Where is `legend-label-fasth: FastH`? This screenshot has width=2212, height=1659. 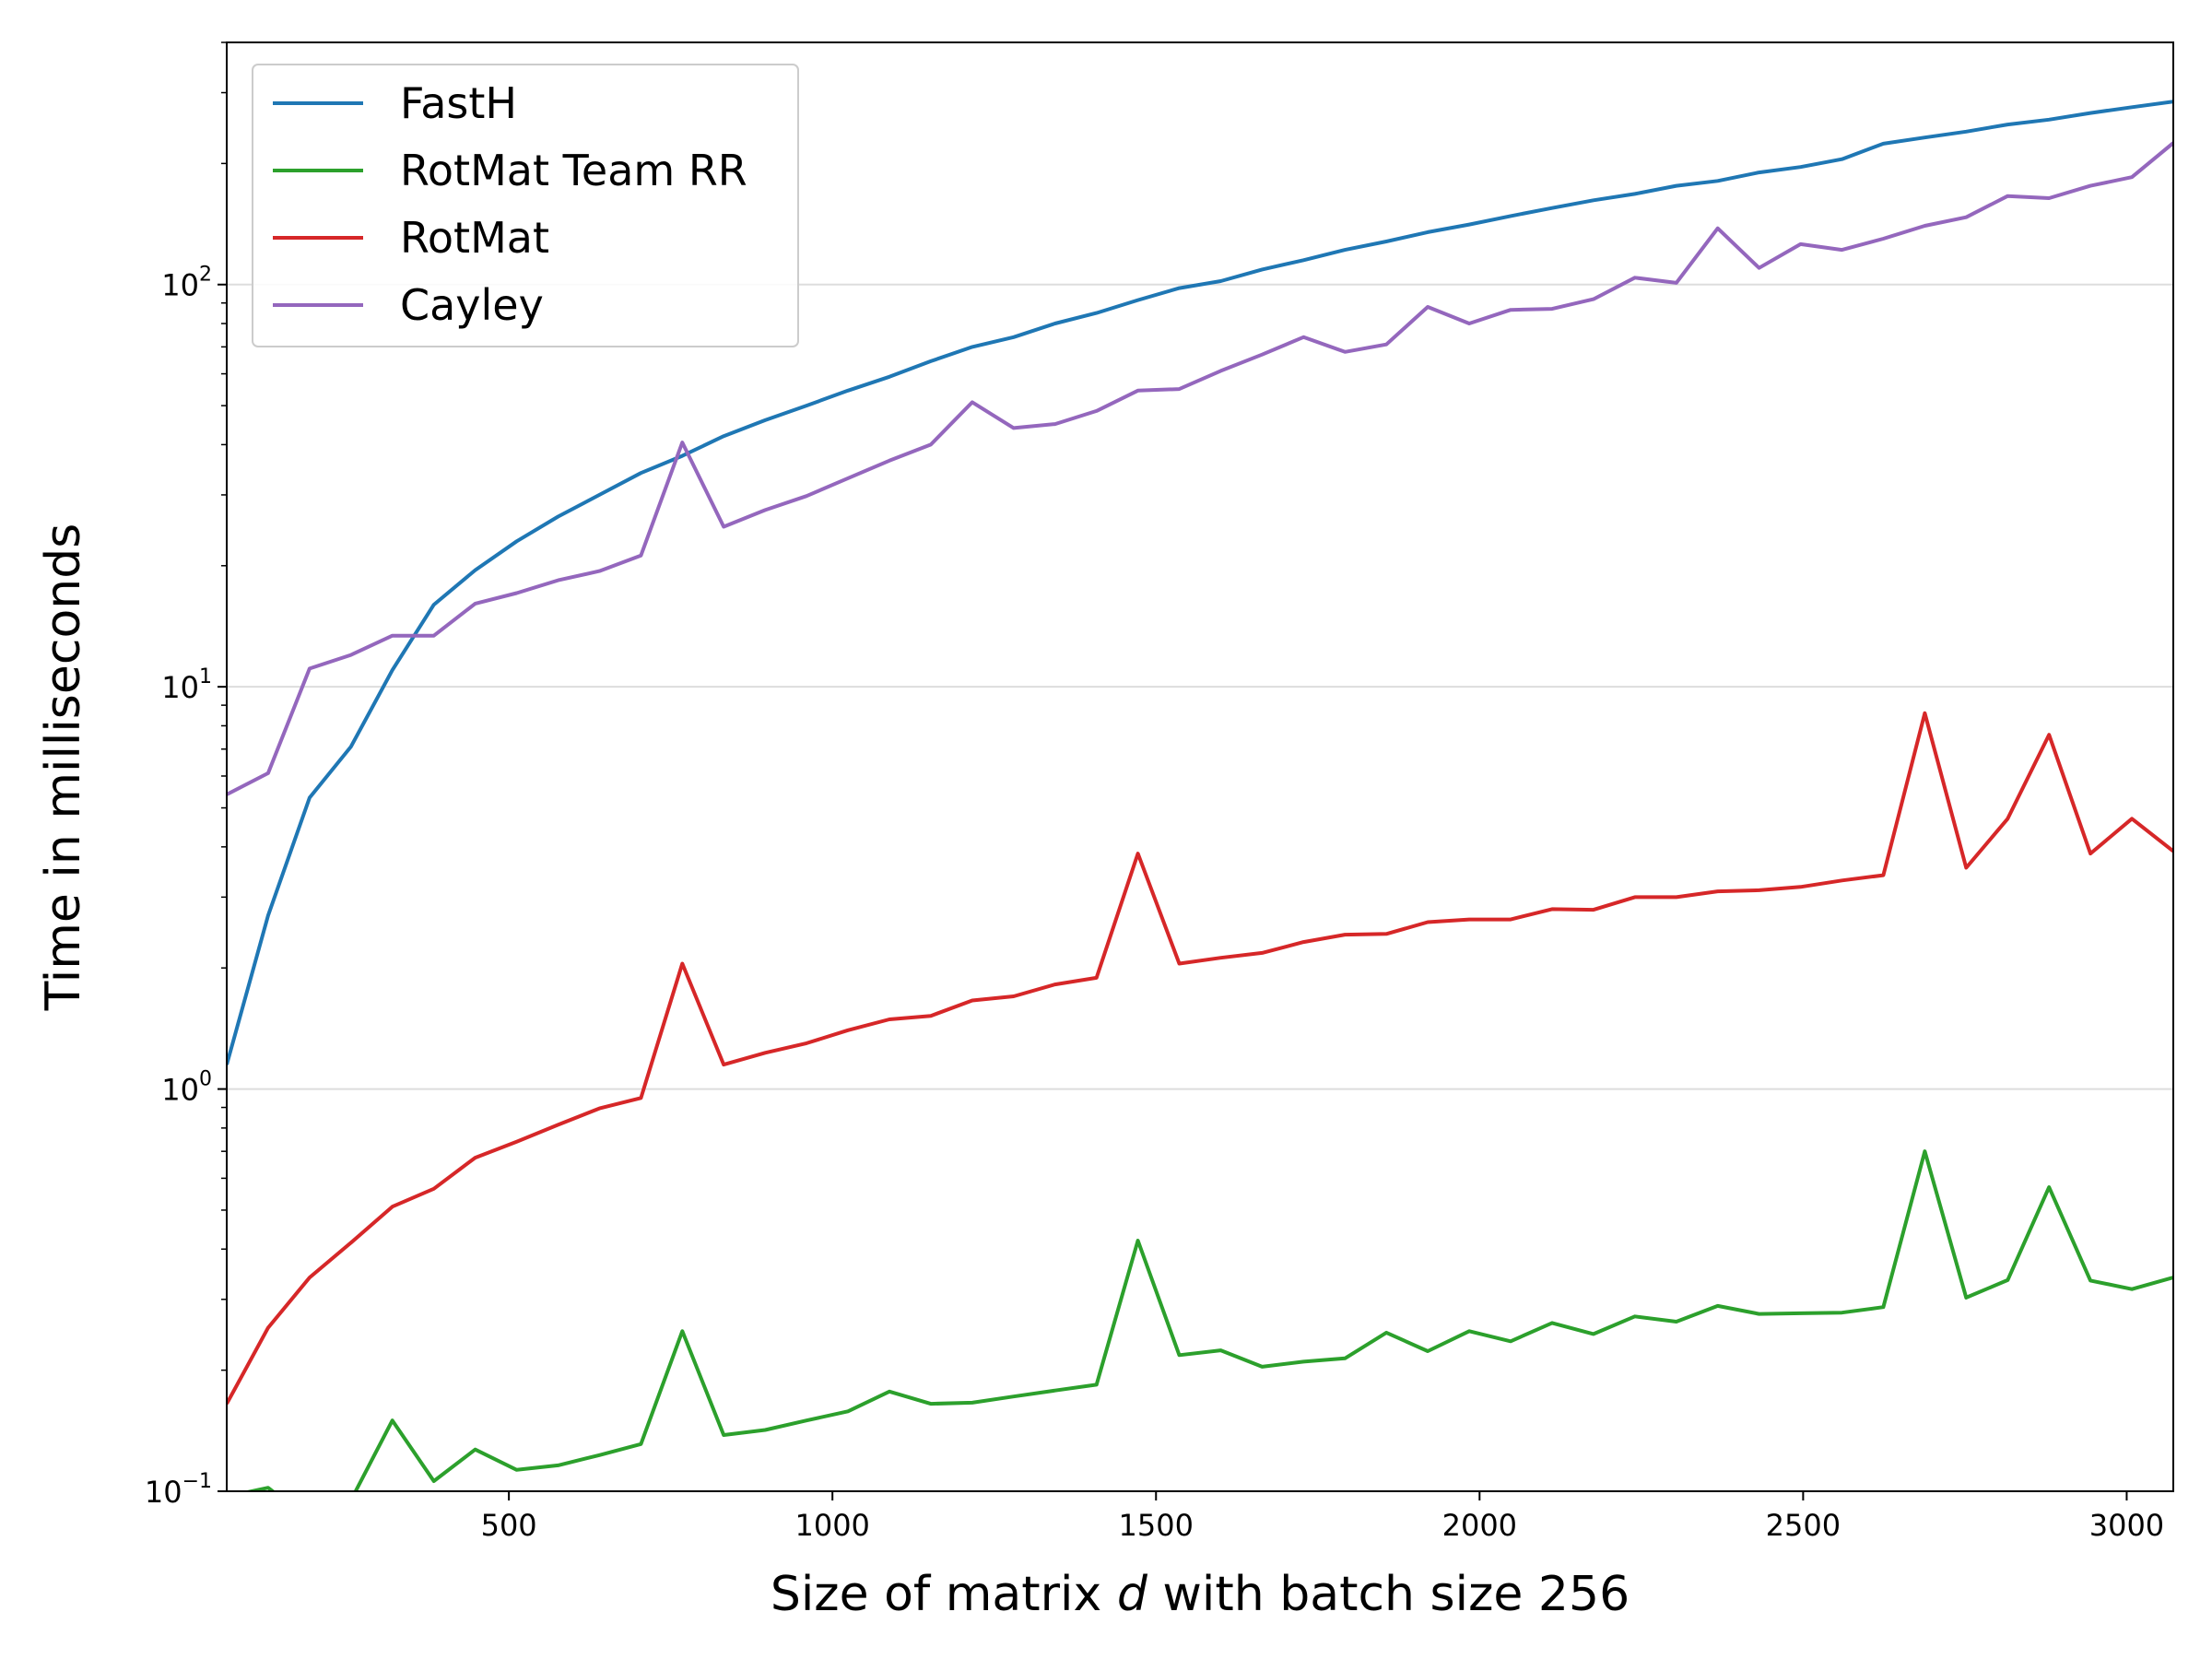 legend-label-fasth: FastH is located at coordinates (458, 103).